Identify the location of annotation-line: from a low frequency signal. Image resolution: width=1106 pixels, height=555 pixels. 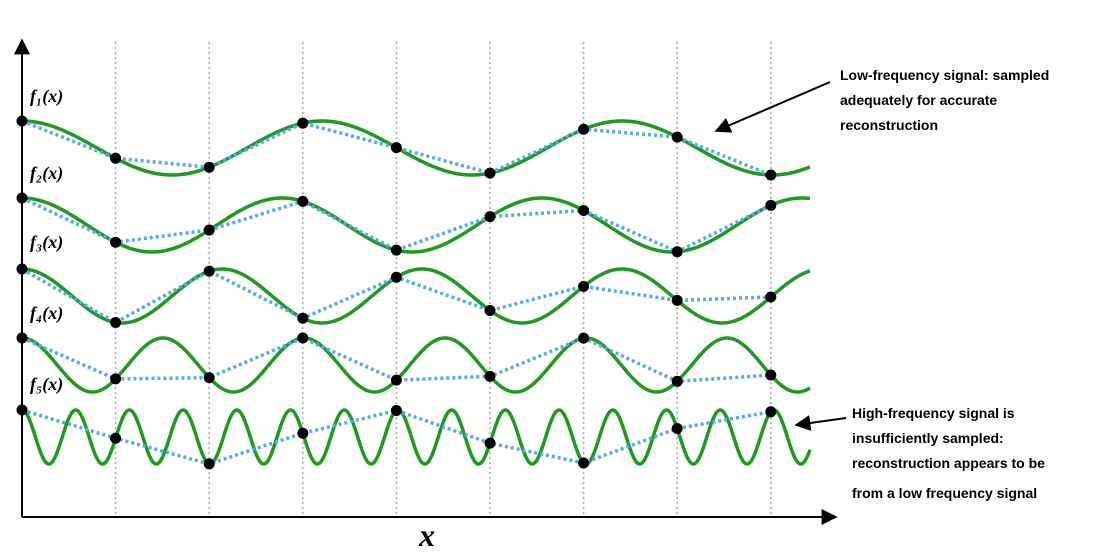
(944, 493).